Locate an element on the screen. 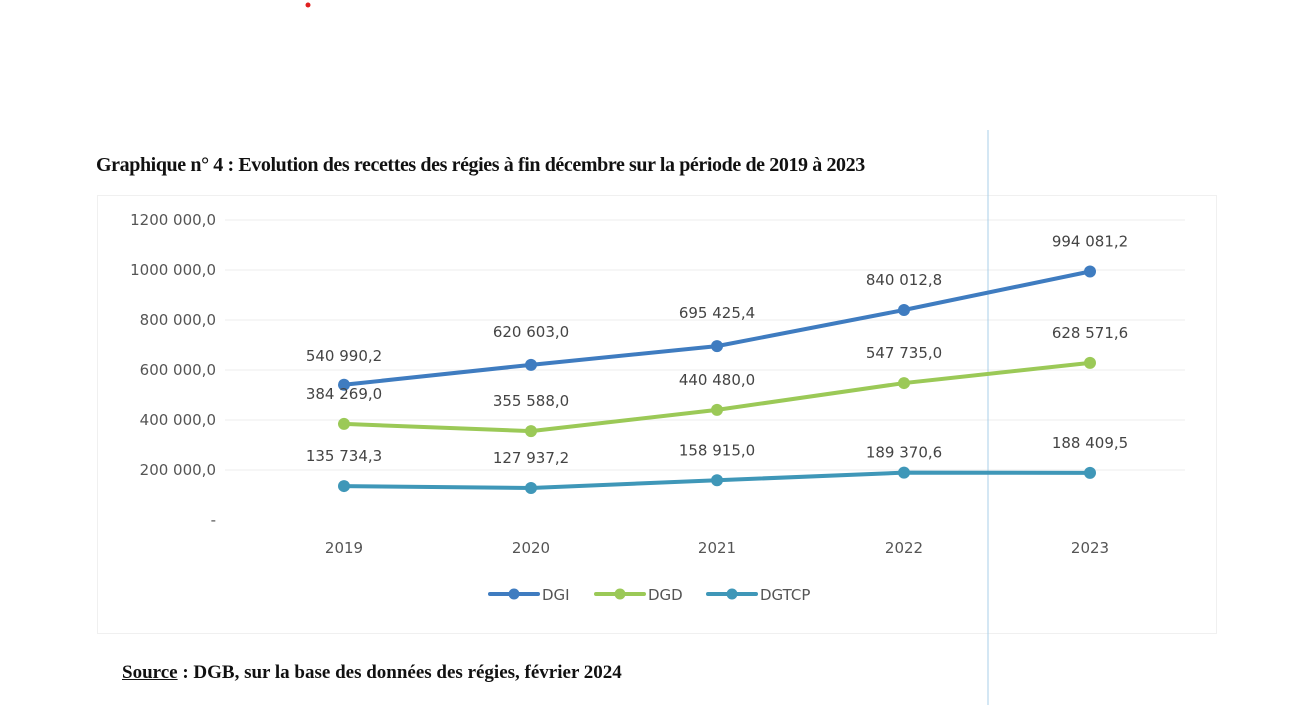 The image size is (1292, 705). data-label-dgtcp: 189 370,6 is located at coordinates (904, 453).